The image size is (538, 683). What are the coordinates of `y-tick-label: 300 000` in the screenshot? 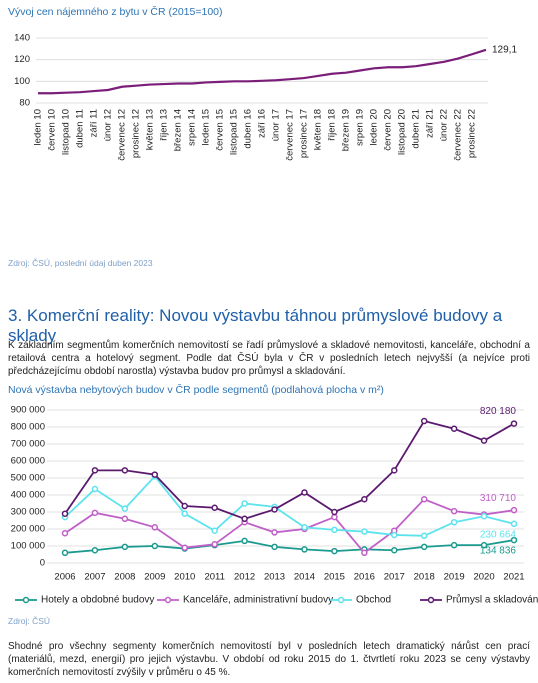 It's located at (28, 512).